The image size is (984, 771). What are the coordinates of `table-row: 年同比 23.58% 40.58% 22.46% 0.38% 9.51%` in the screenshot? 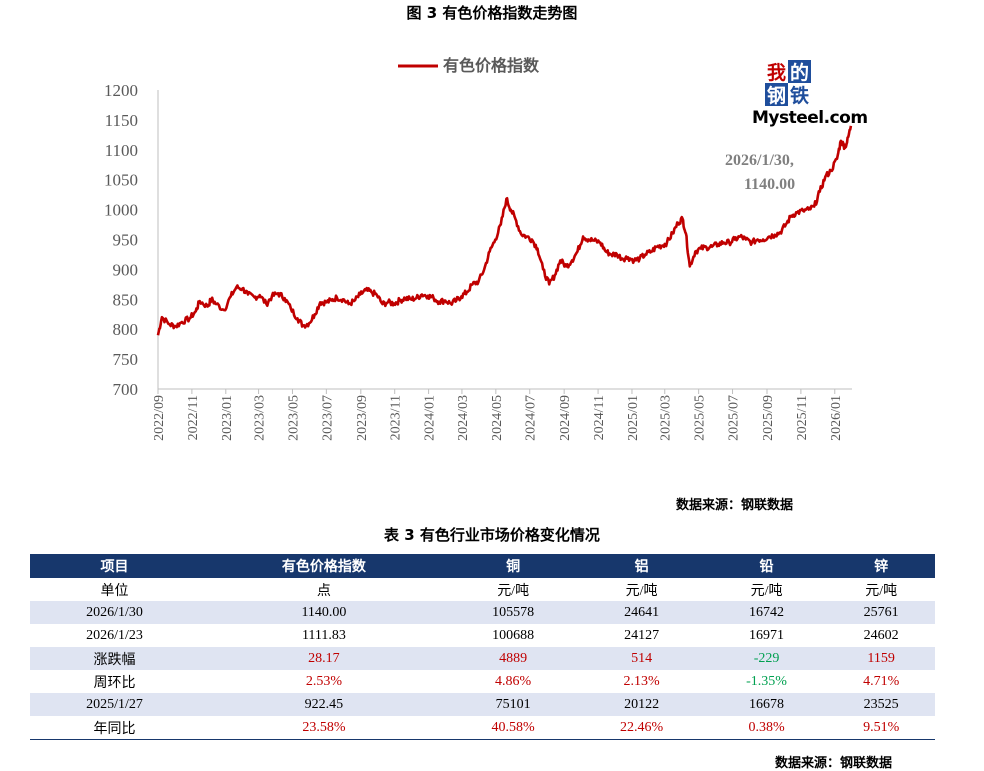 It's located at (482, 728).